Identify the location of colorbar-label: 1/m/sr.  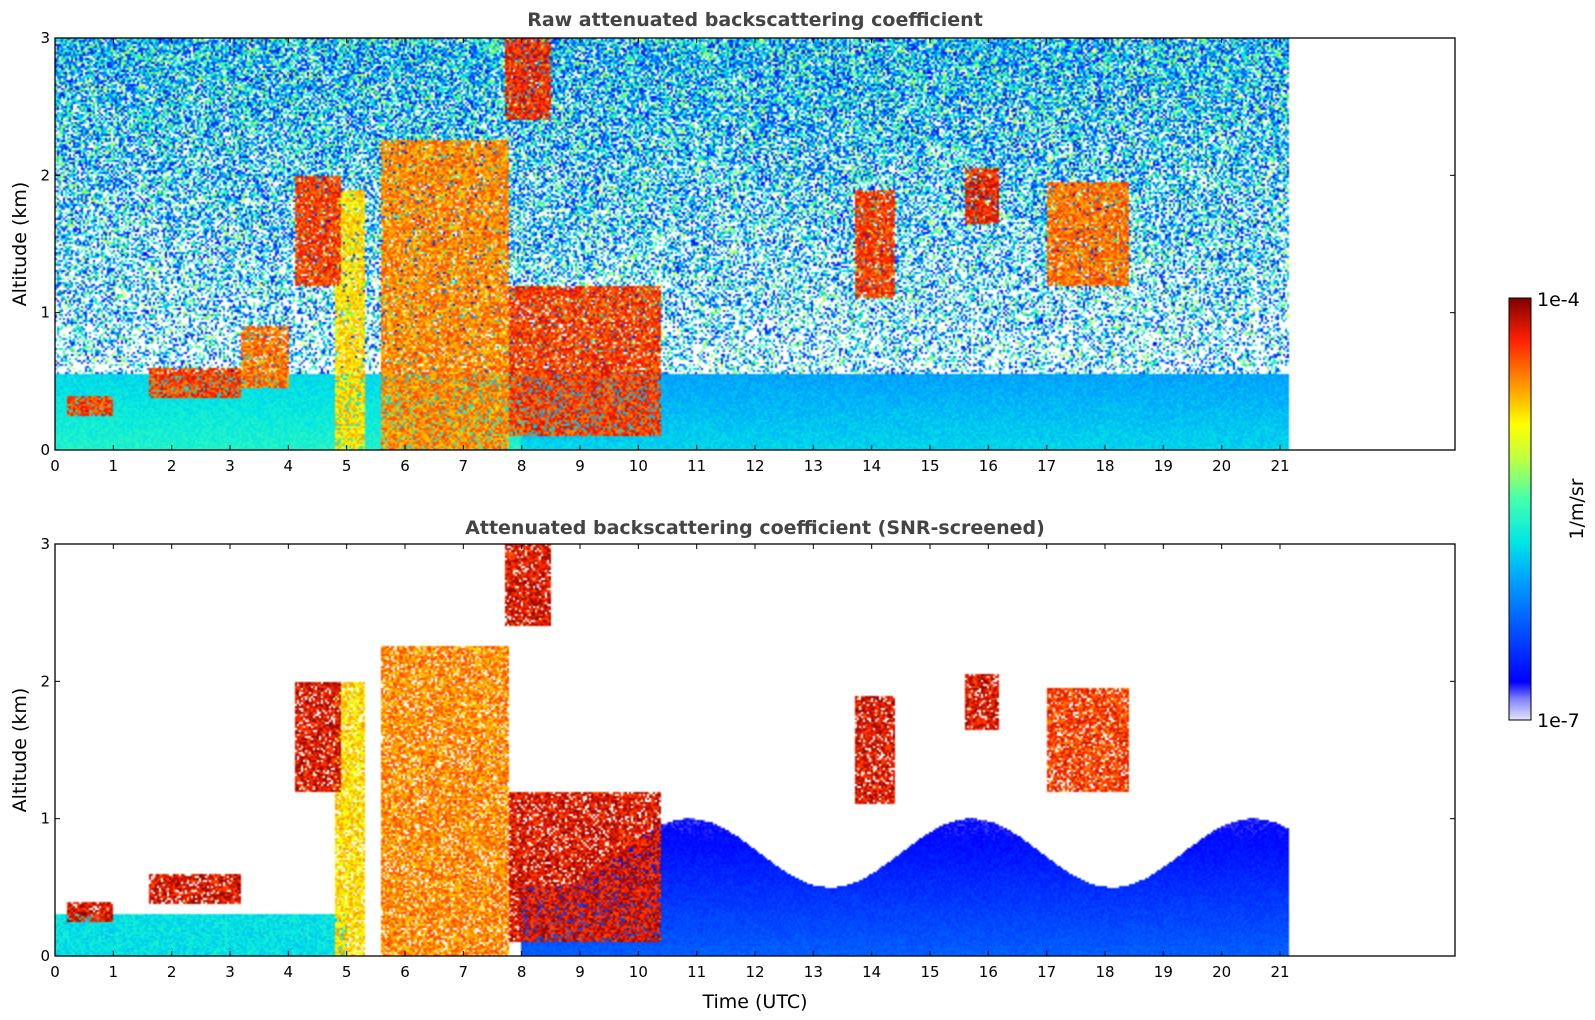
(1577, 508).